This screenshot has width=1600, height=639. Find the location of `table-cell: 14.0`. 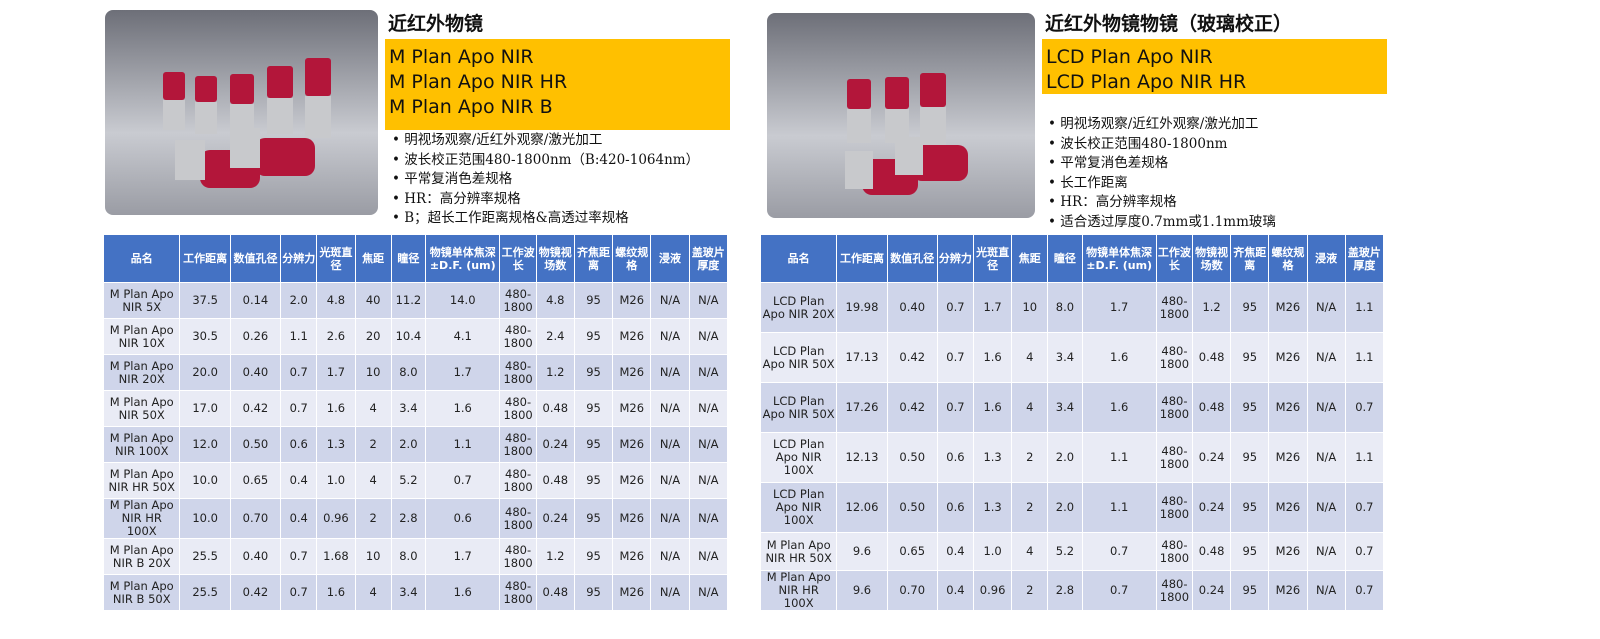

table-cell: 14.0 is located at coordinates (462, 300).